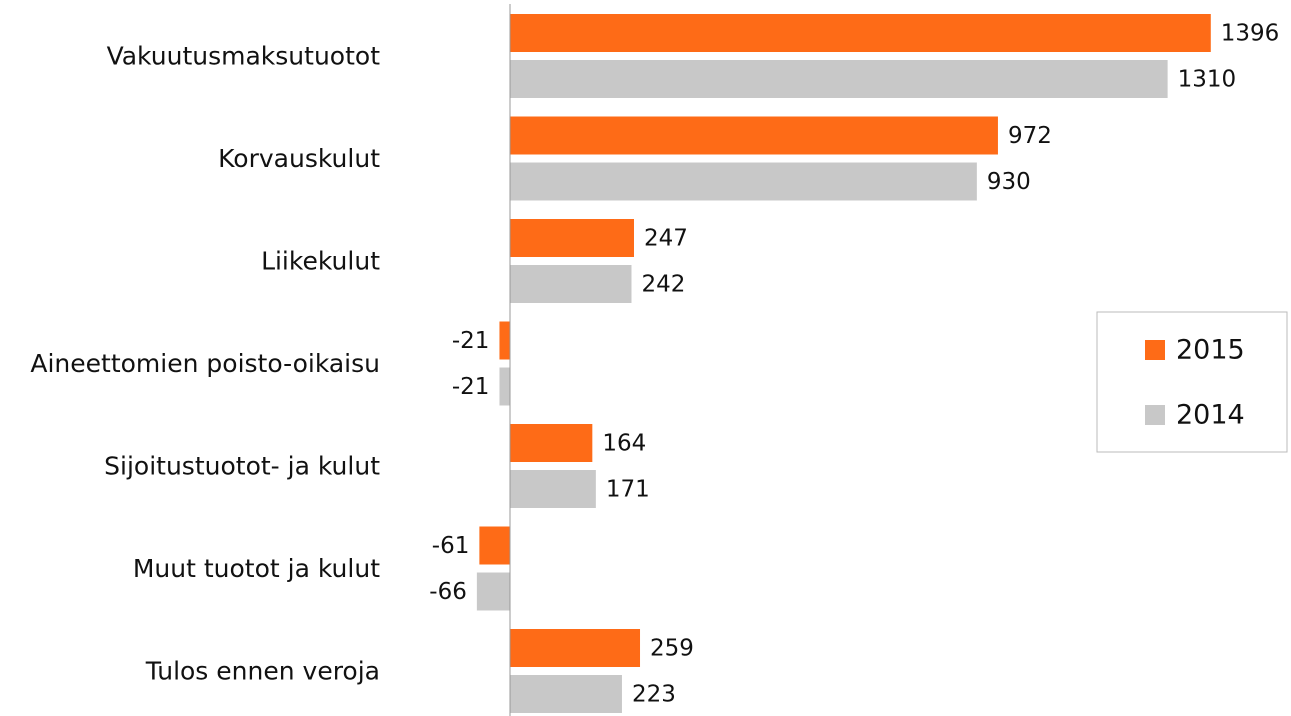  What do you see at coordinates (299, 158) in the screenshot?
I see `category-label: Korvauskulut` at bounding box center [299, 158].